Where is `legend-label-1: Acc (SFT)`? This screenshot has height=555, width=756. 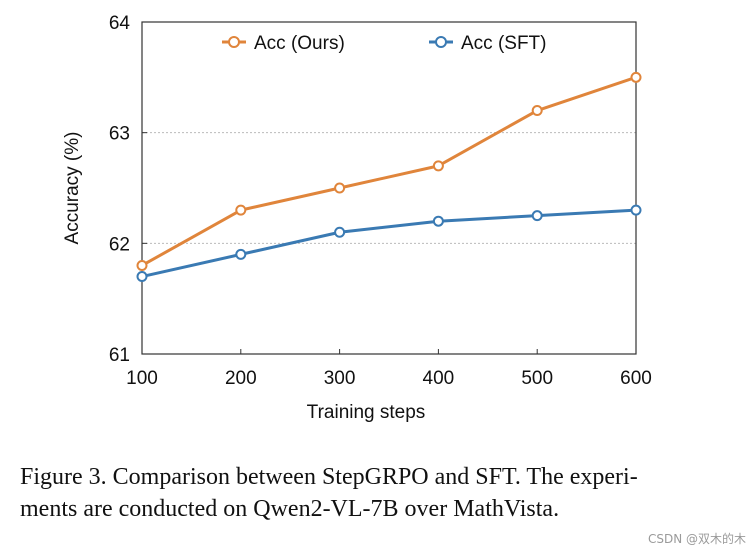
legend-label-1: Acc (SFT) is located at coordinates (504, 43).